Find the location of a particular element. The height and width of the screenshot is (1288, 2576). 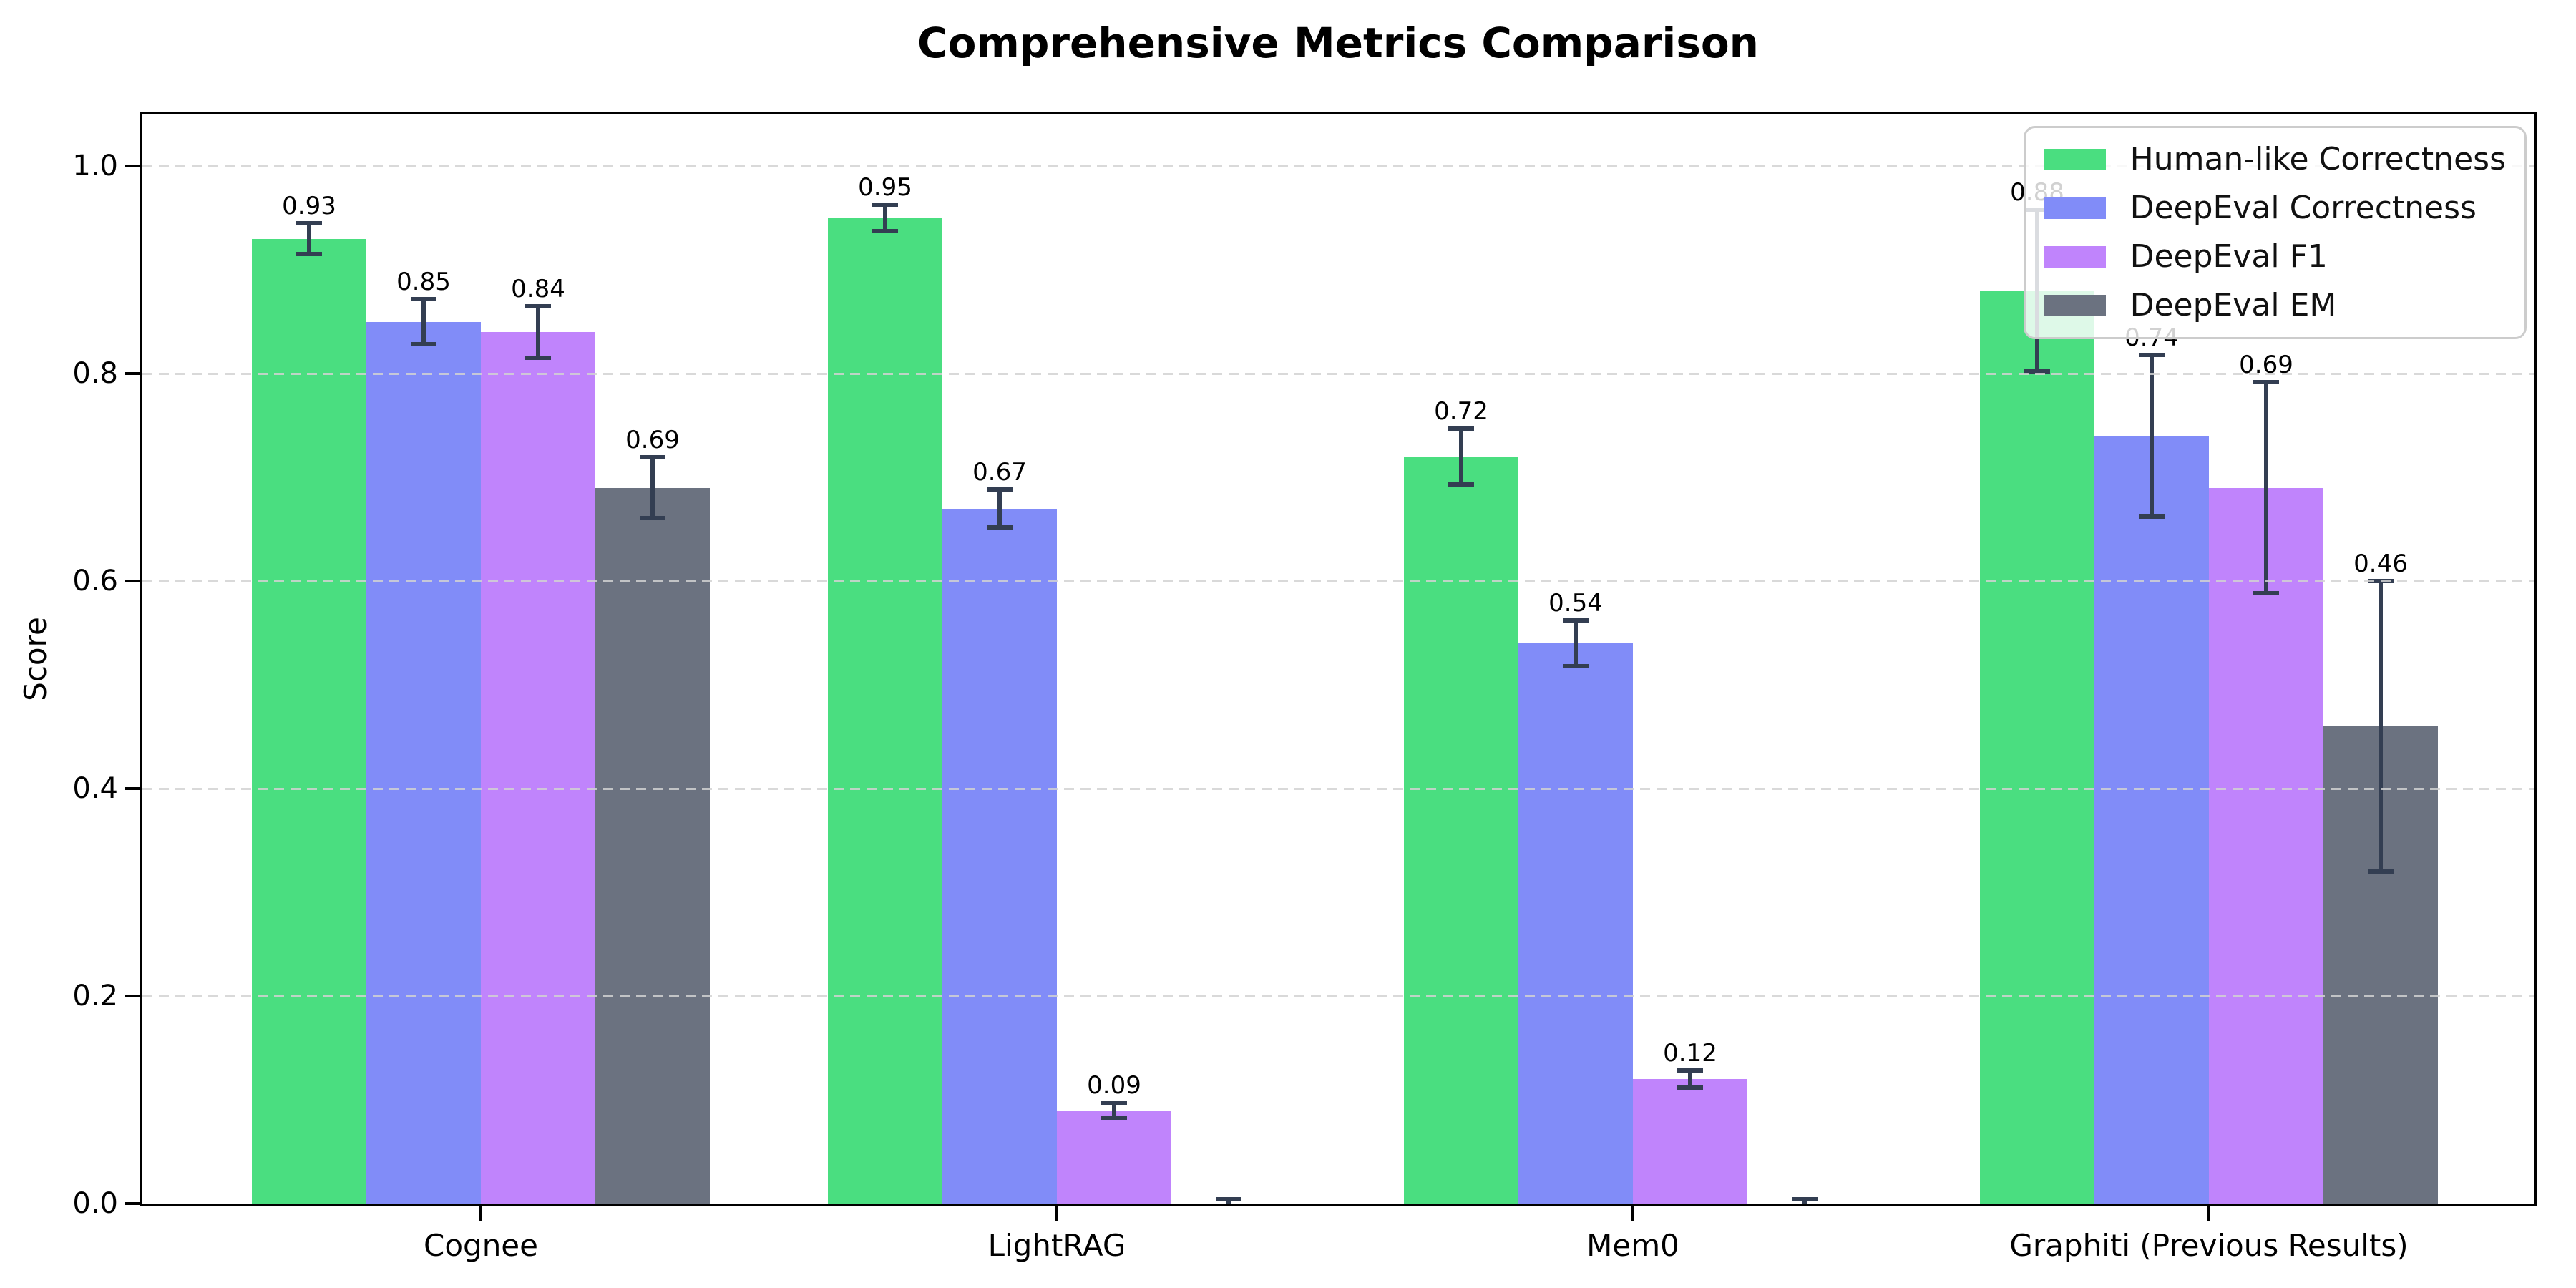

bar-value-label: 0.85 is located at coordinates (423, 281).